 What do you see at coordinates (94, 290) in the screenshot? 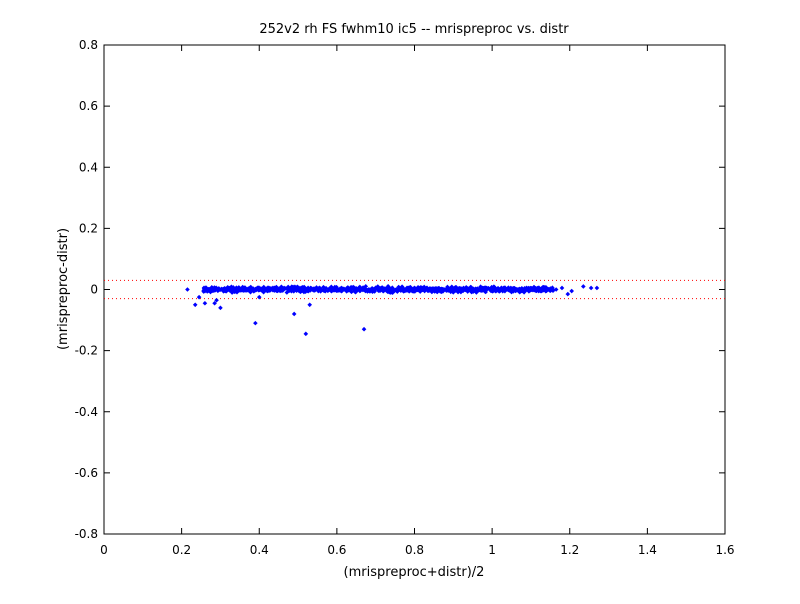
I see `y-tick-label: 0` at bounding box center [94, 290].